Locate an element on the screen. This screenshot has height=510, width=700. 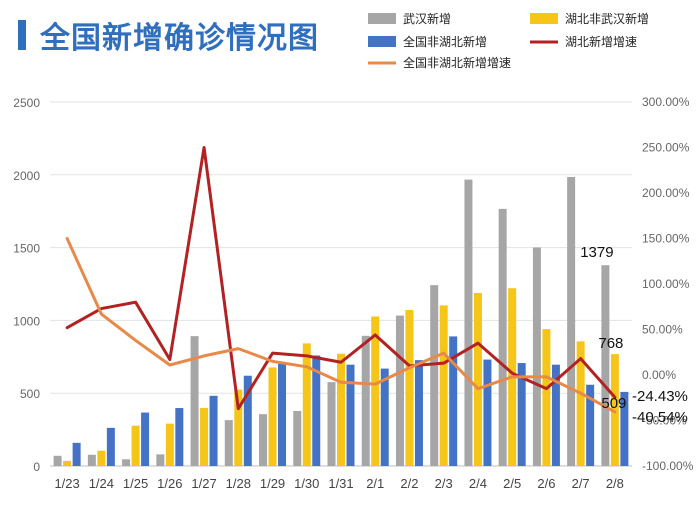
data-label: 768 is located at coordinates (610, 343).